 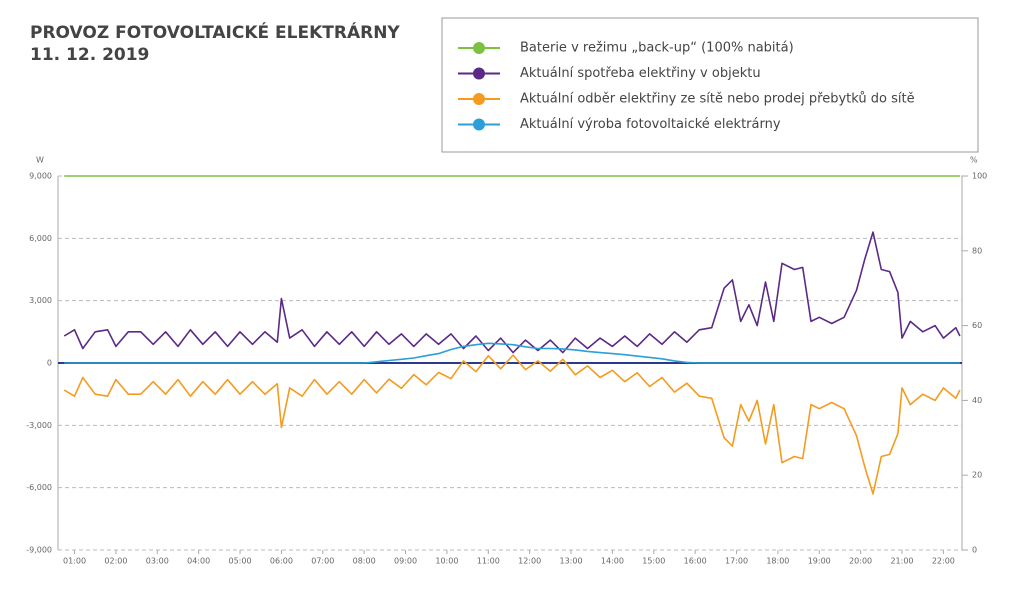 I want to click on x-tick-label: 10:00, so click(x=446, y=561).